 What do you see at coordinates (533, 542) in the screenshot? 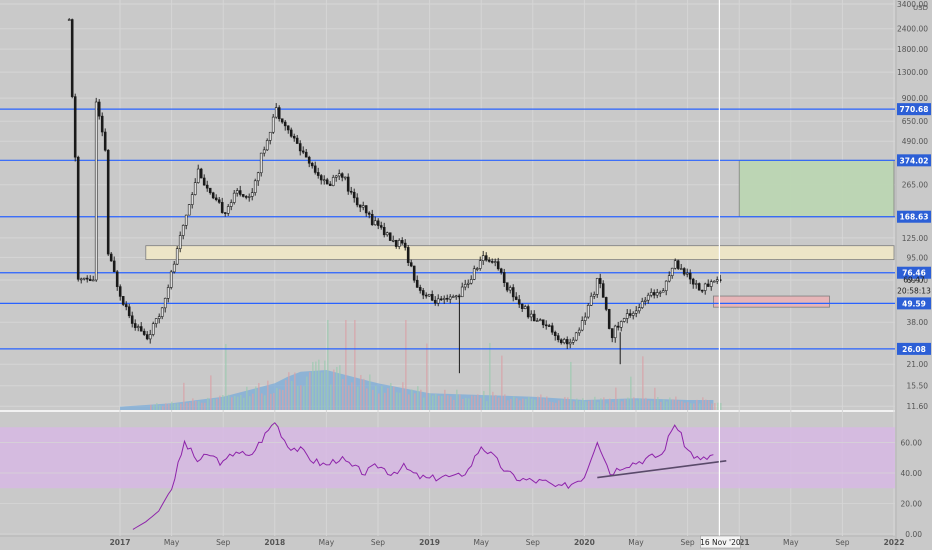
I see `time-tick-label: Sep` at bounding box center [533, 542].